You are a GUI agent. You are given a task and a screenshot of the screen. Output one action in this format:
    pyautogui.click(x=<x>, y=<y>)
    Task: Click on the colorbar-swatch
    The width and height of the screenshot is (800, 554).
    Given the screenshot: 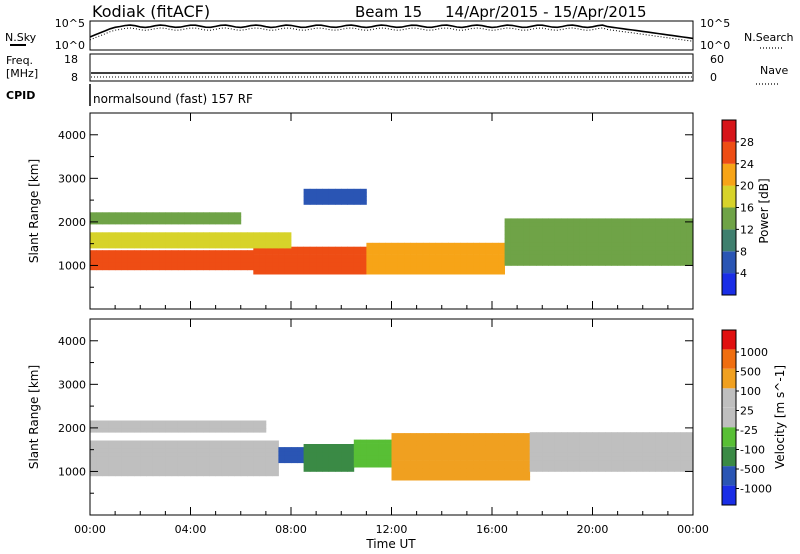 What is the action you would take?
    pyautogui.click(x=729, y=398)
    